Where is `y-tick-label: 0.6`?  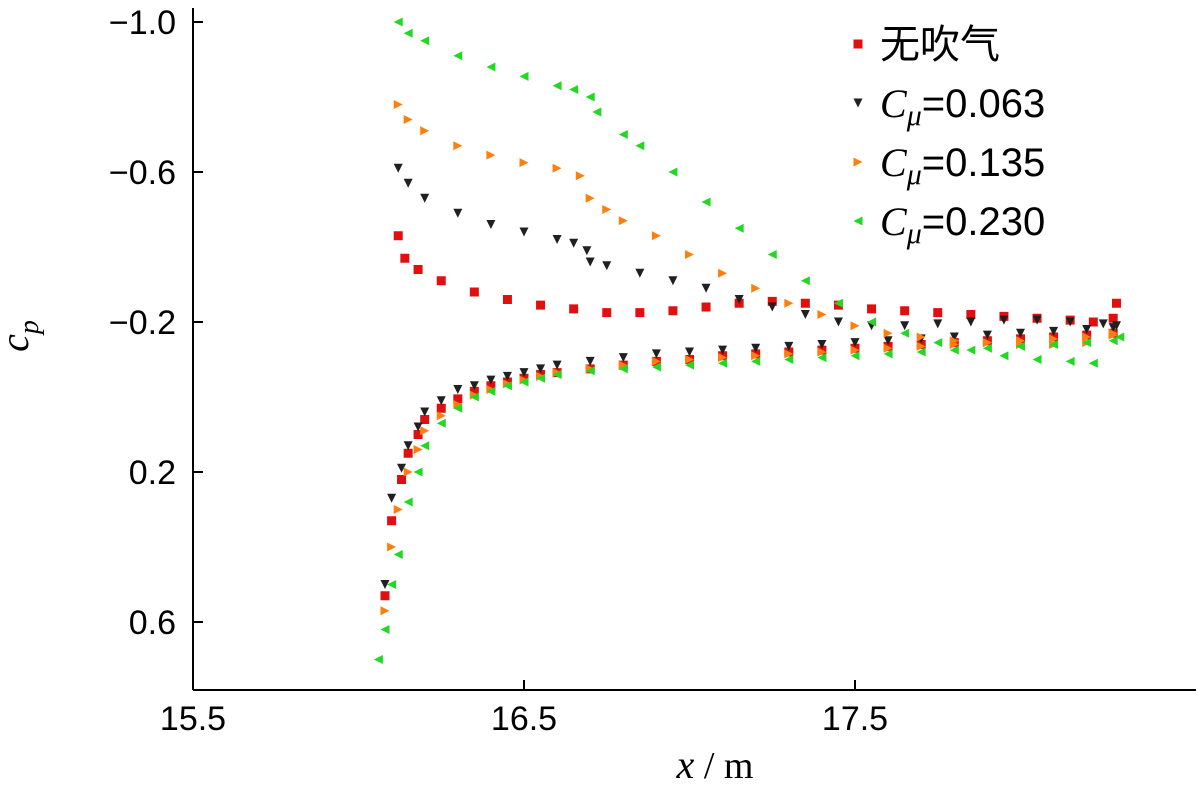
y-tick-label: 0.6 is located at coordinates (152, 623).